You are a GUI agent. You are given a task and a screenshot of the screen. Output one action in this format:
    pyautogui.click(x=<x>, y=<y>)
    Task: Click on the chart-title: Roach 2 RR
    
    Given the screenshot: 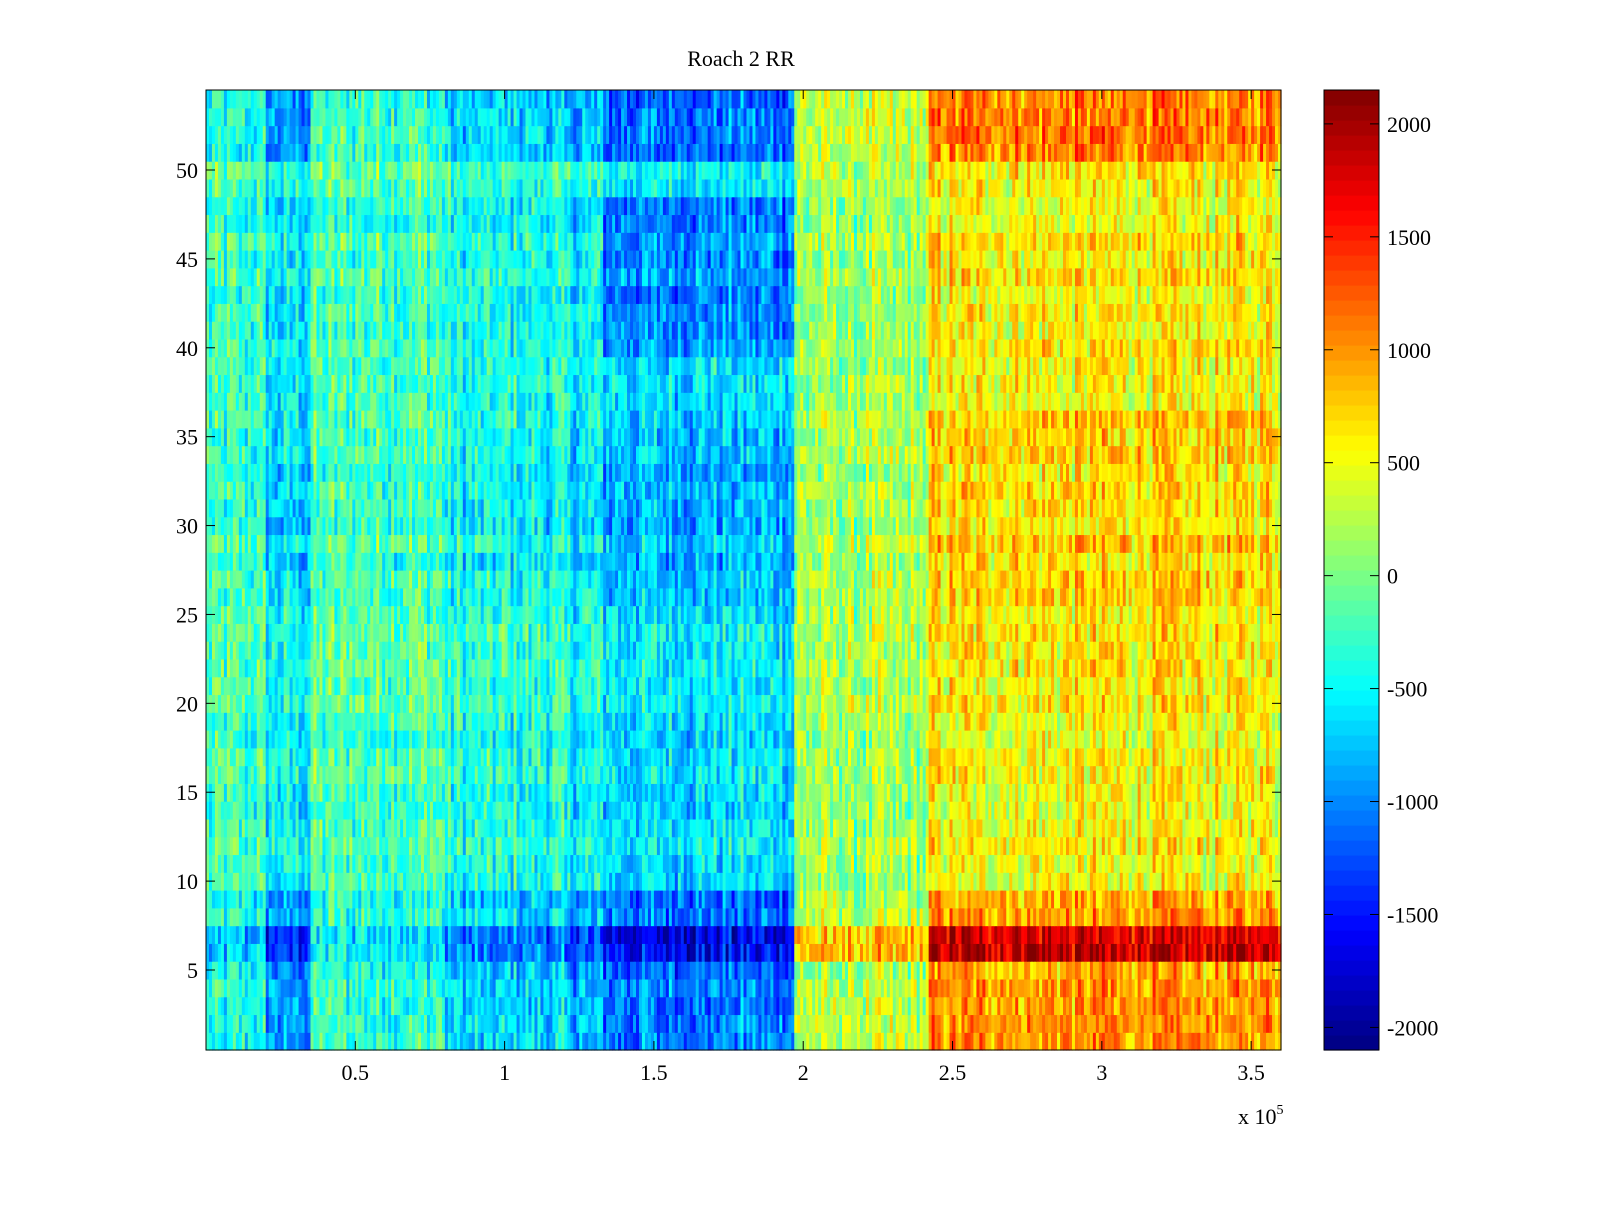 What is the action you would take?
    pyautogui.click(x=741, y=58)
    